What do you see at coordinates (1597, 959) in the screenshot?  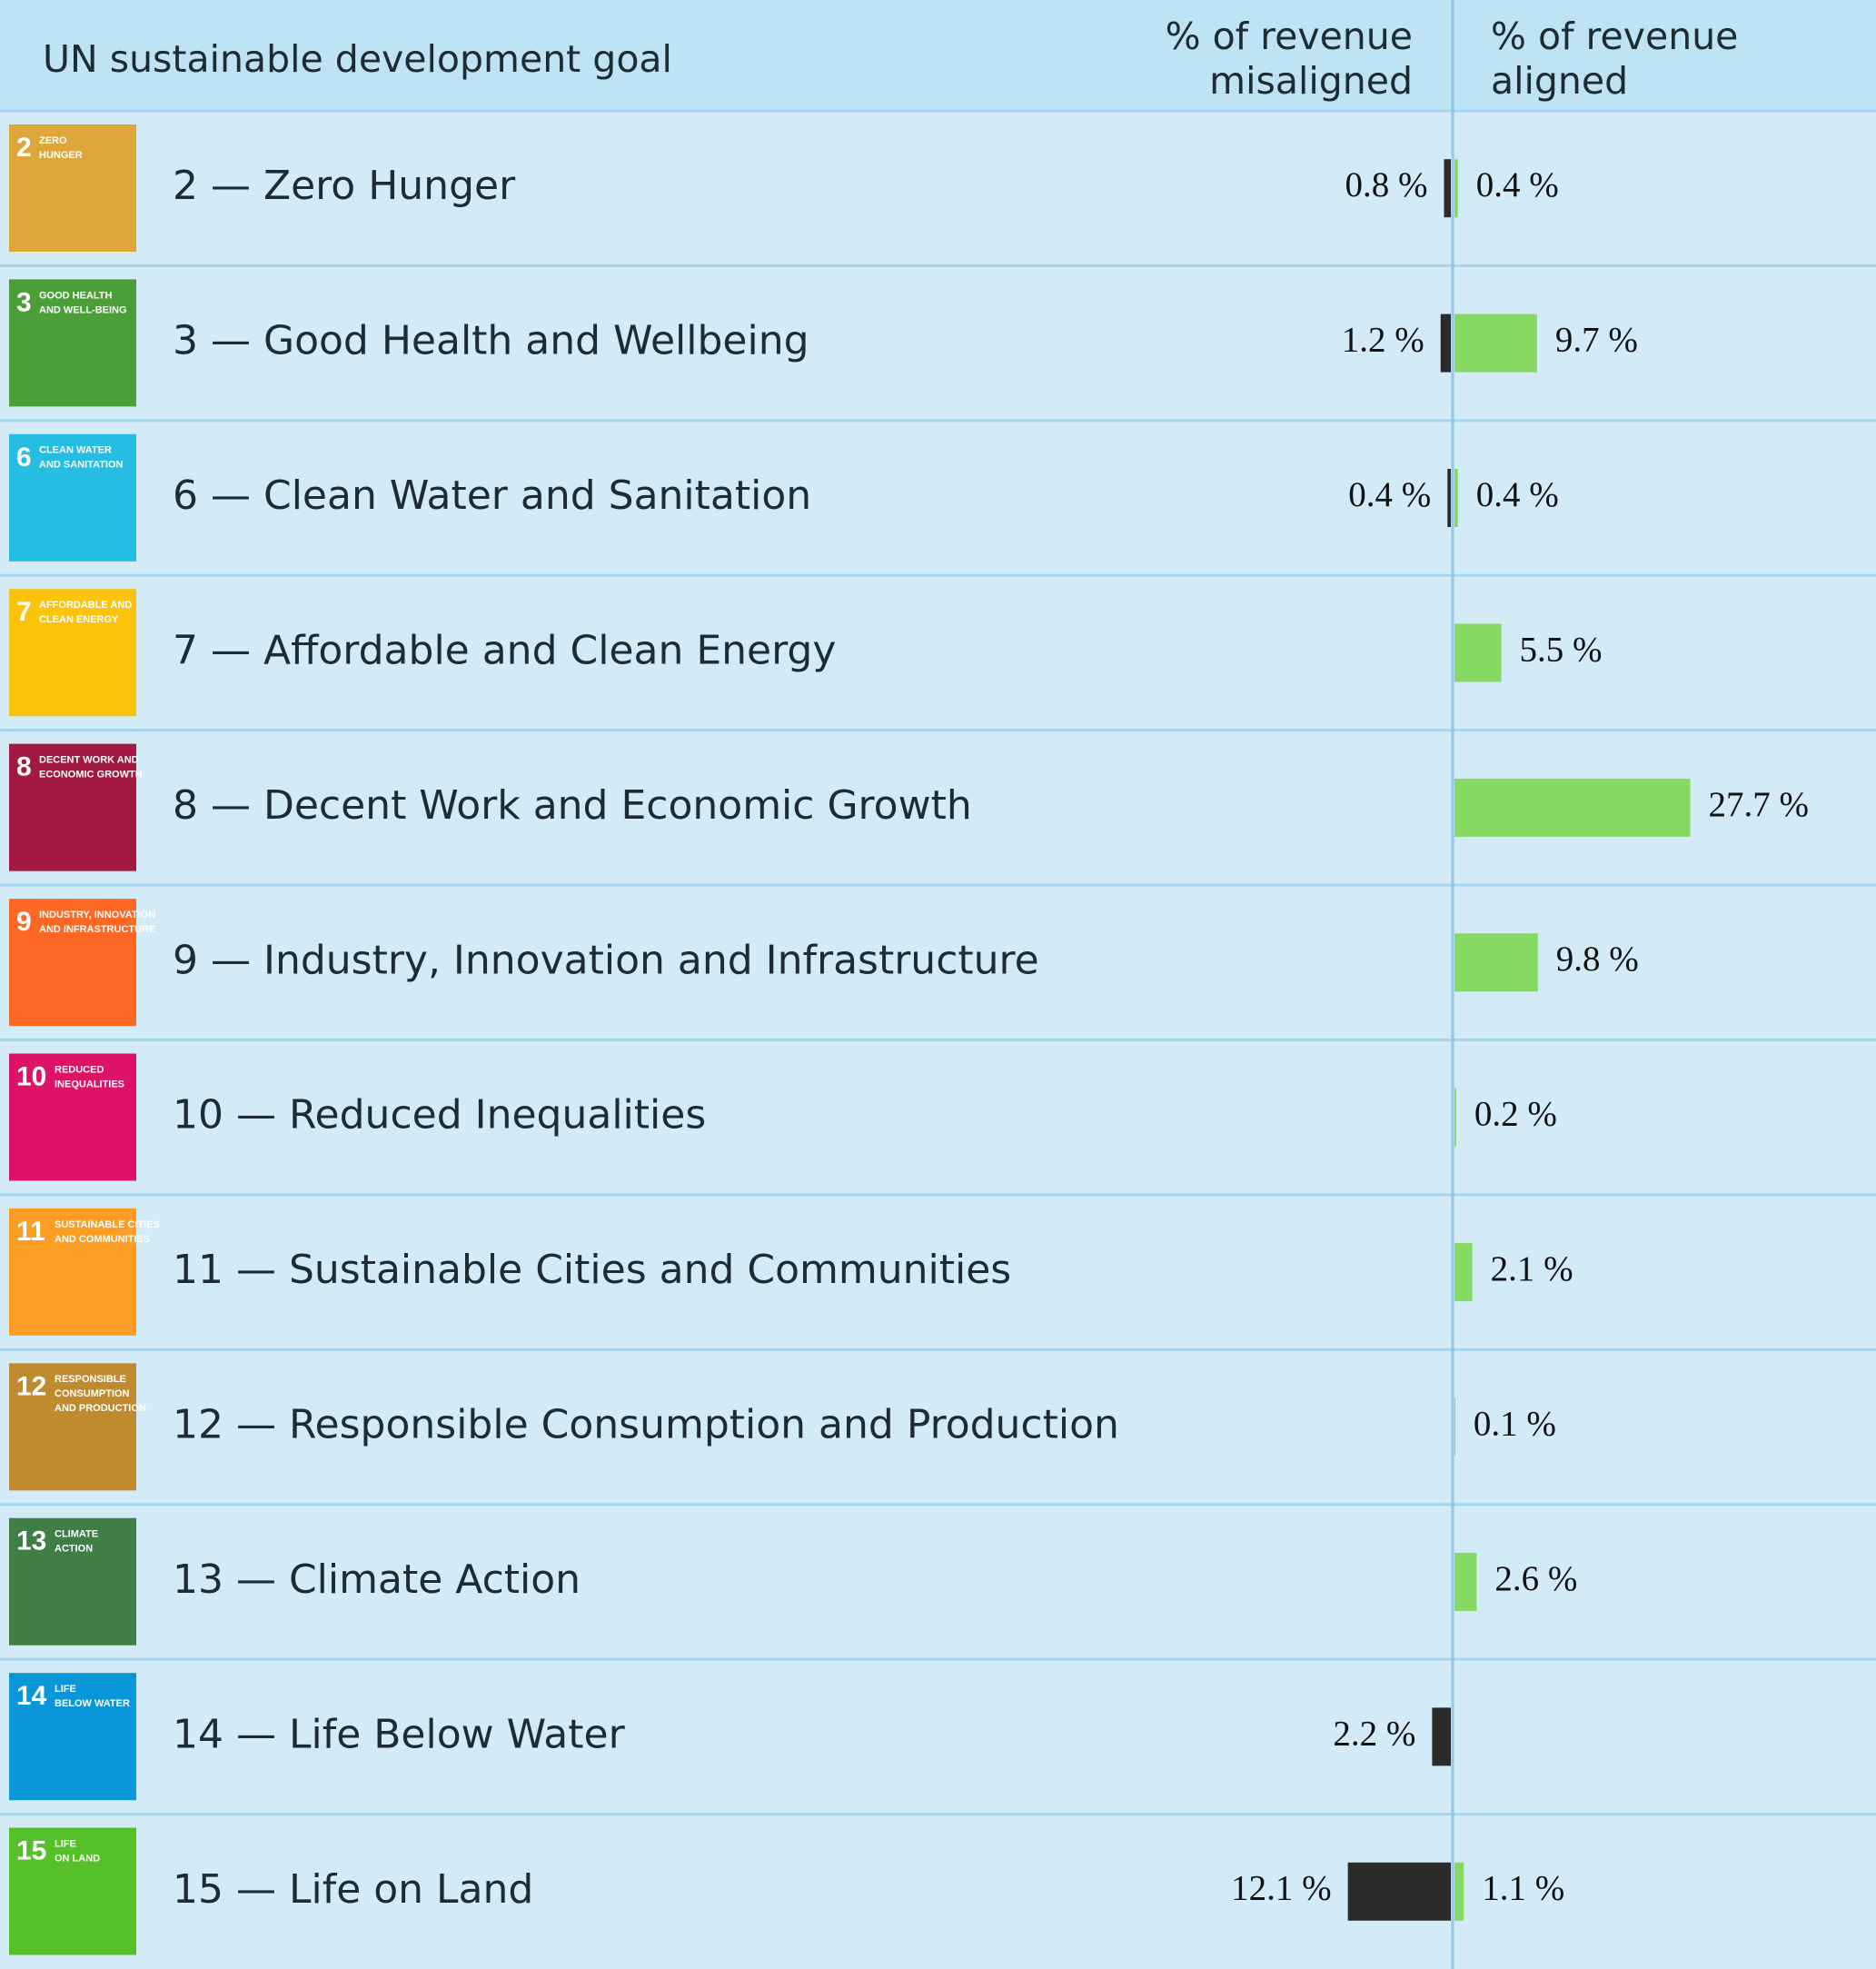 I see `aligned-label: 9.8 %` at bounding box center [1597, 959].